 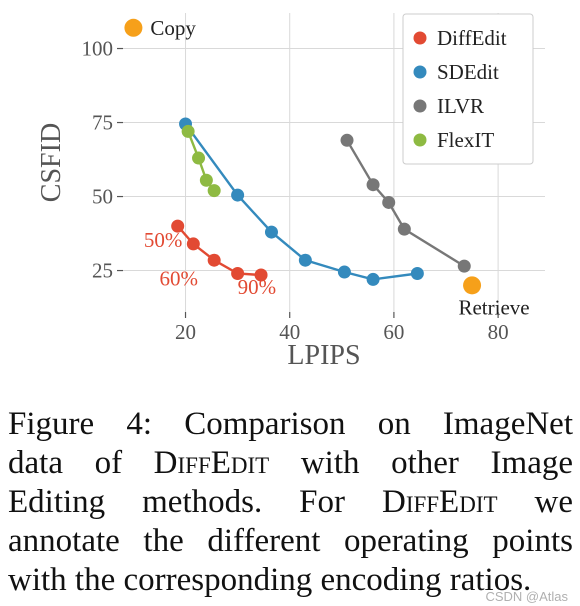 What do you see at coordinates (526, 596) in the screenshot?
I see `watermark: CSDN @Atlas` at bounding box center [526, 596].